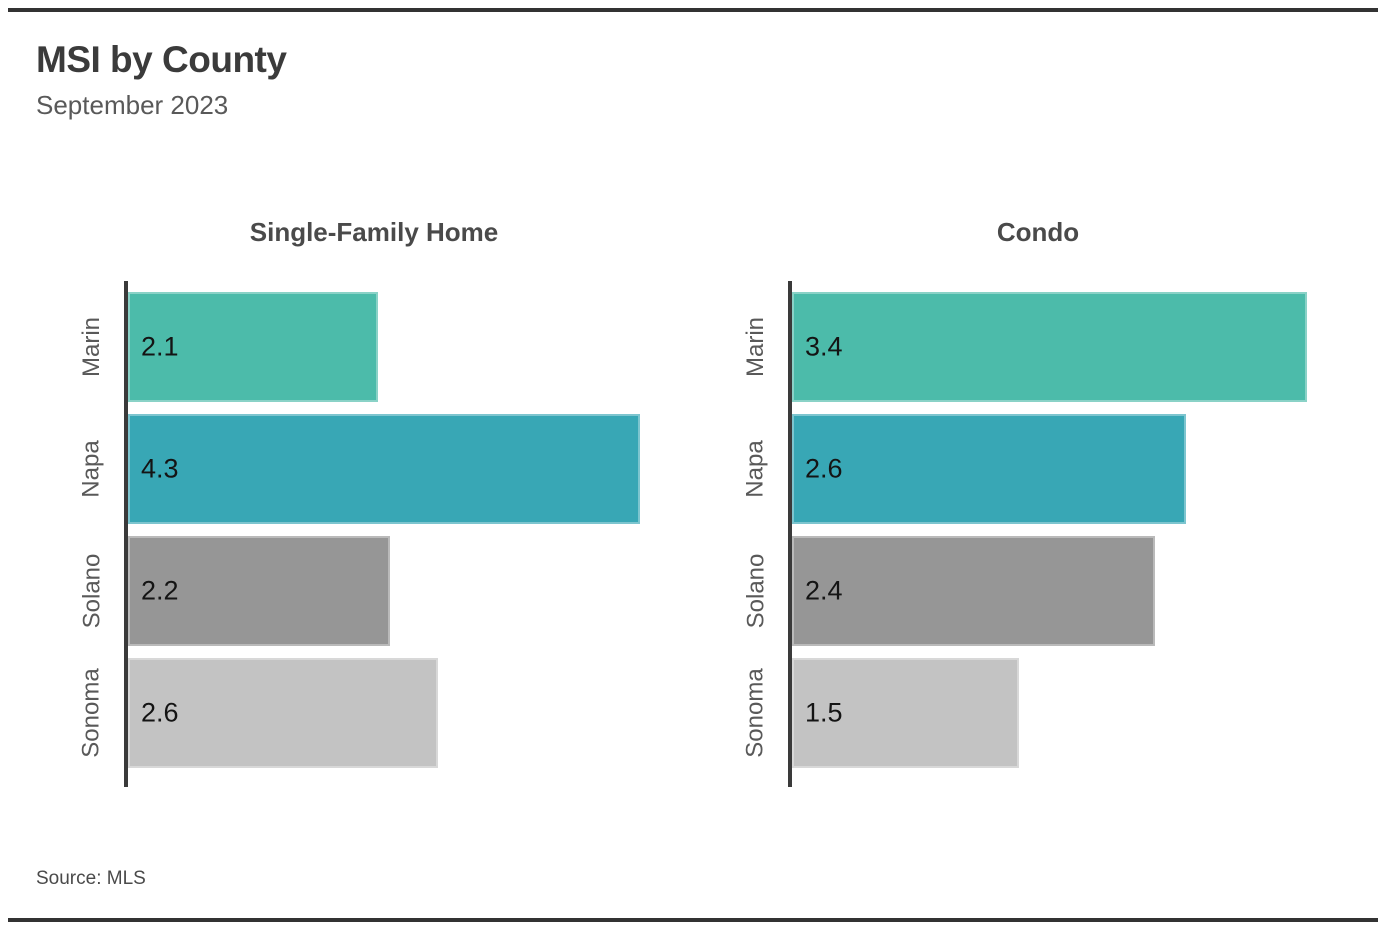  Describe the element at coordinates (374, 231) in the screenshot. I see `chart-title-single-family-home: Single-Family Home` at that location.